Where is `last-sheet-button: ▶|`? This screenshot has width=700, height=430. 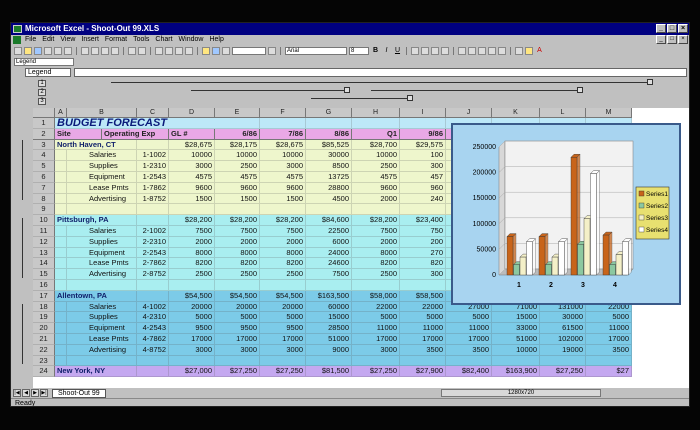
last-sheet-button: ▶| is located at coordinates (44, 393).